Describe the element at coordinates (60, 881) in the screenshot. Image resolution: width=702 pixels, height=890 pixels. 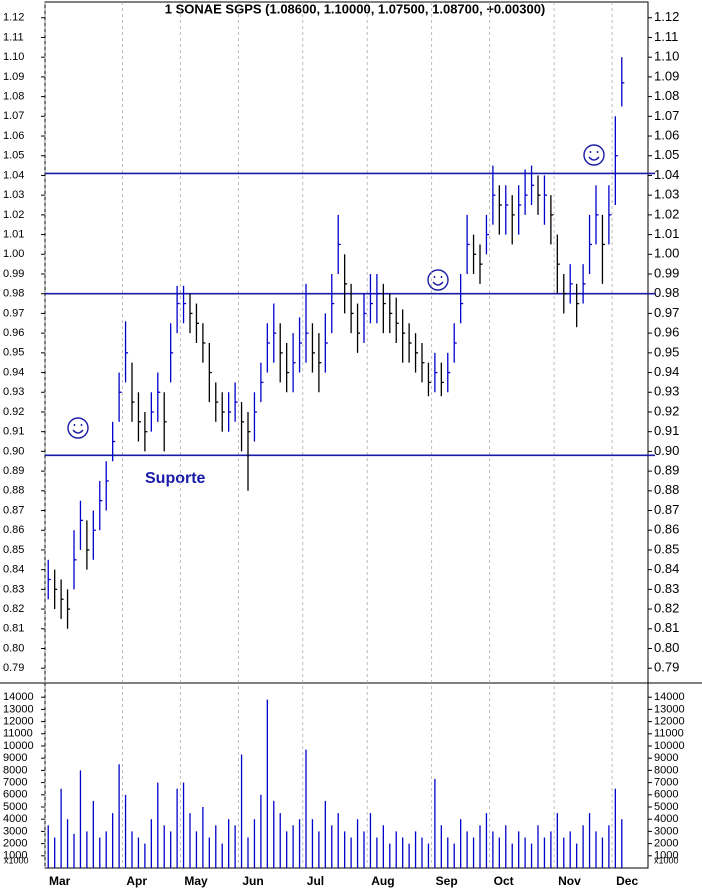
I see `x-tick-label: Mar` at that location.